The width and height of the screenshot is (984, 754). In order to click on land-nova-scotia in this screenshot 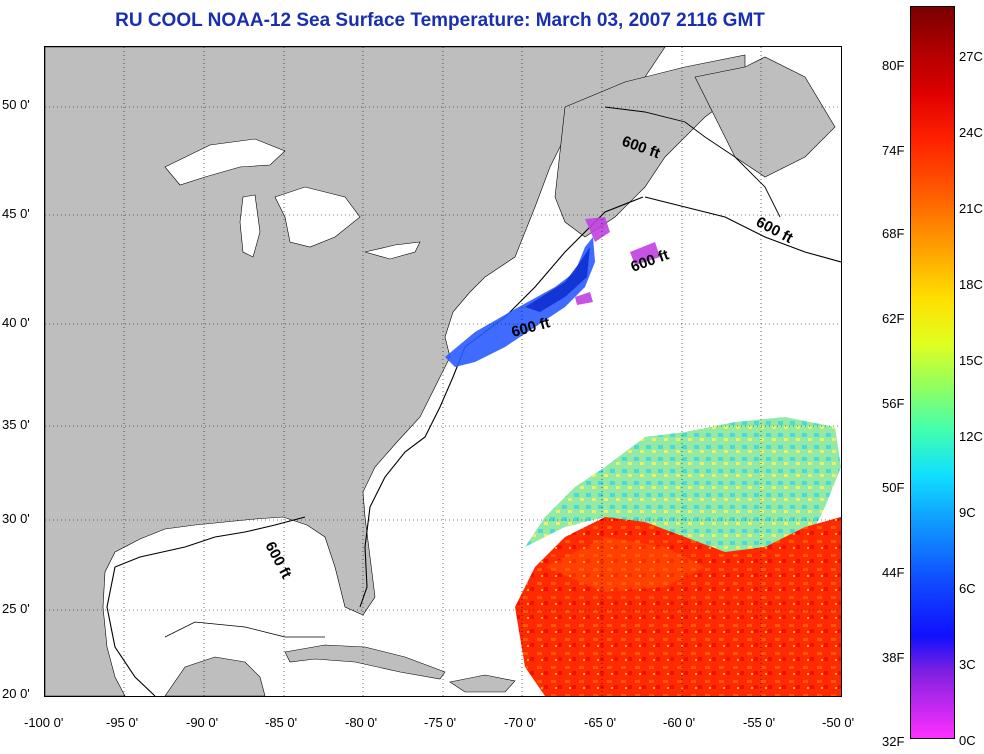, I will do `click(650, 146)`.